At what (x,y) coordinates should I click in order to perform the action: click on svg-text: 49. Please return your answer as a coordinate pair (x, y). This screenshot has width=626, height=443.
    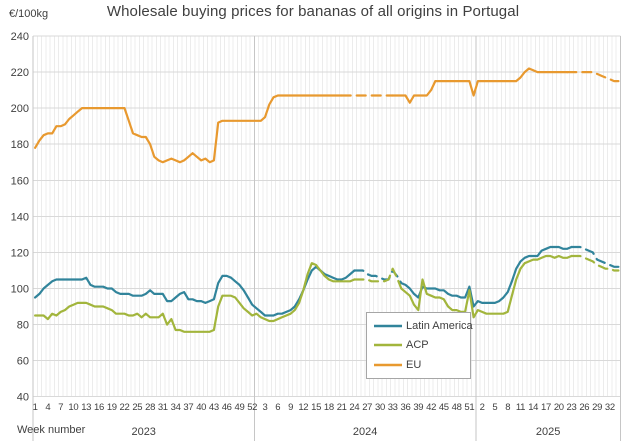
    Looking at the image, I should click on (240, 407).